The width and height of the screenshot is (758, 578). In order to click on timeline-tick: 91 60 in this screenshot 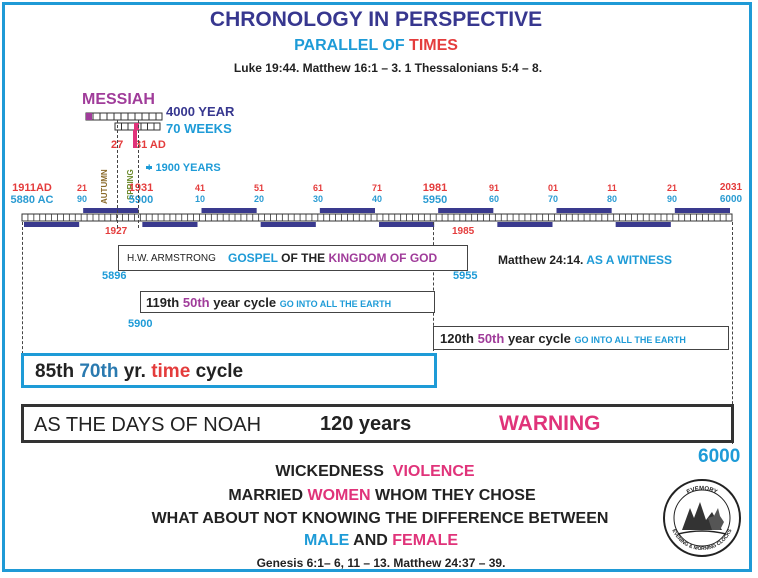, I will do `click(494, 193)`.